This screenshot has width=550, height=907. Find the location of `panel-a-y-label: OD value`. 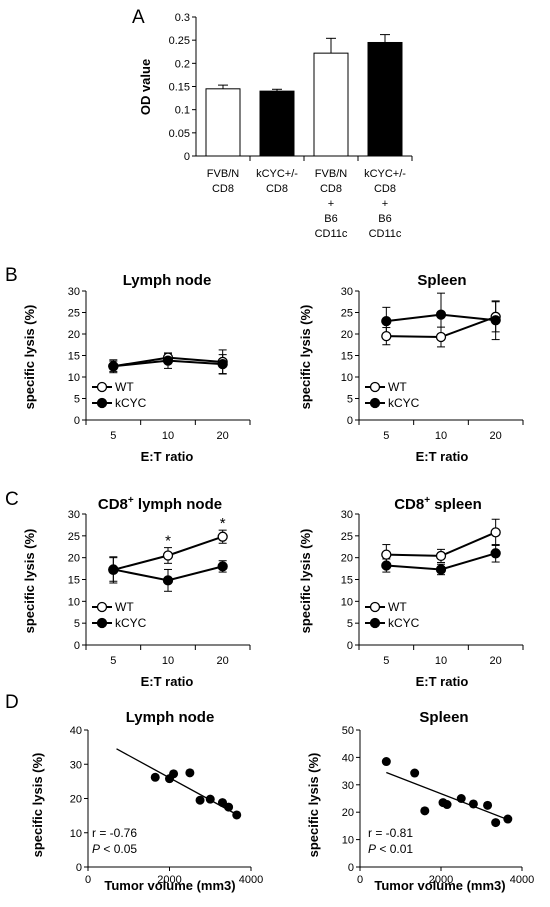

panel-a-y-label: OD value is located at coordinates (145, 87).